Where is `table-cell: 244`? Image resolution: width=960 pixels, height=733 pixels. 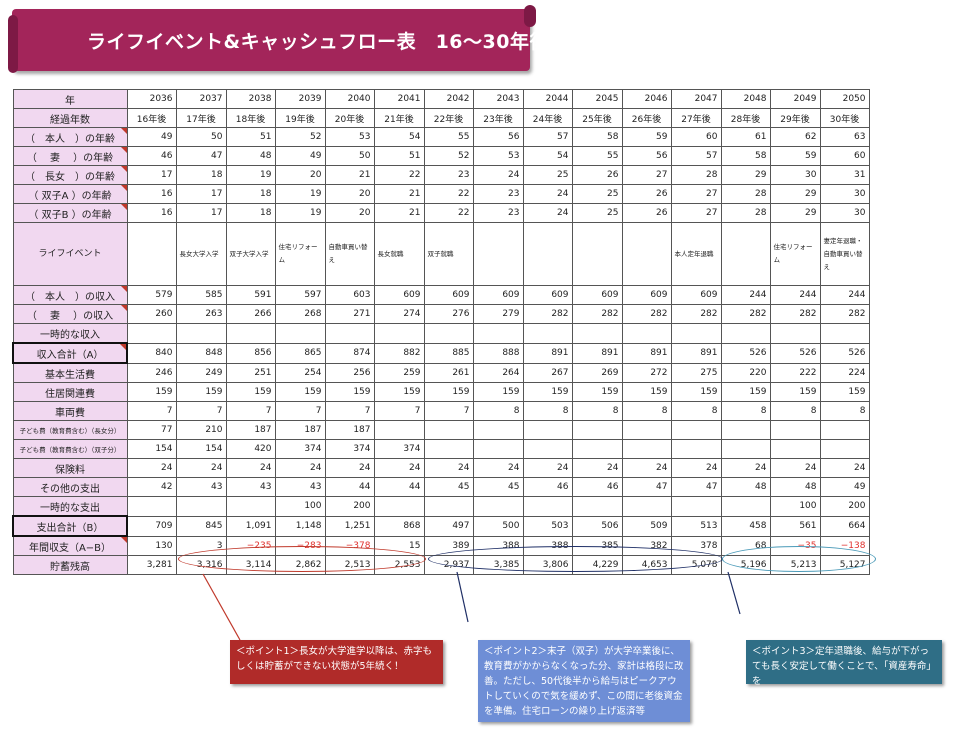 table-cell: 244 is located at coordinates (844, 295).